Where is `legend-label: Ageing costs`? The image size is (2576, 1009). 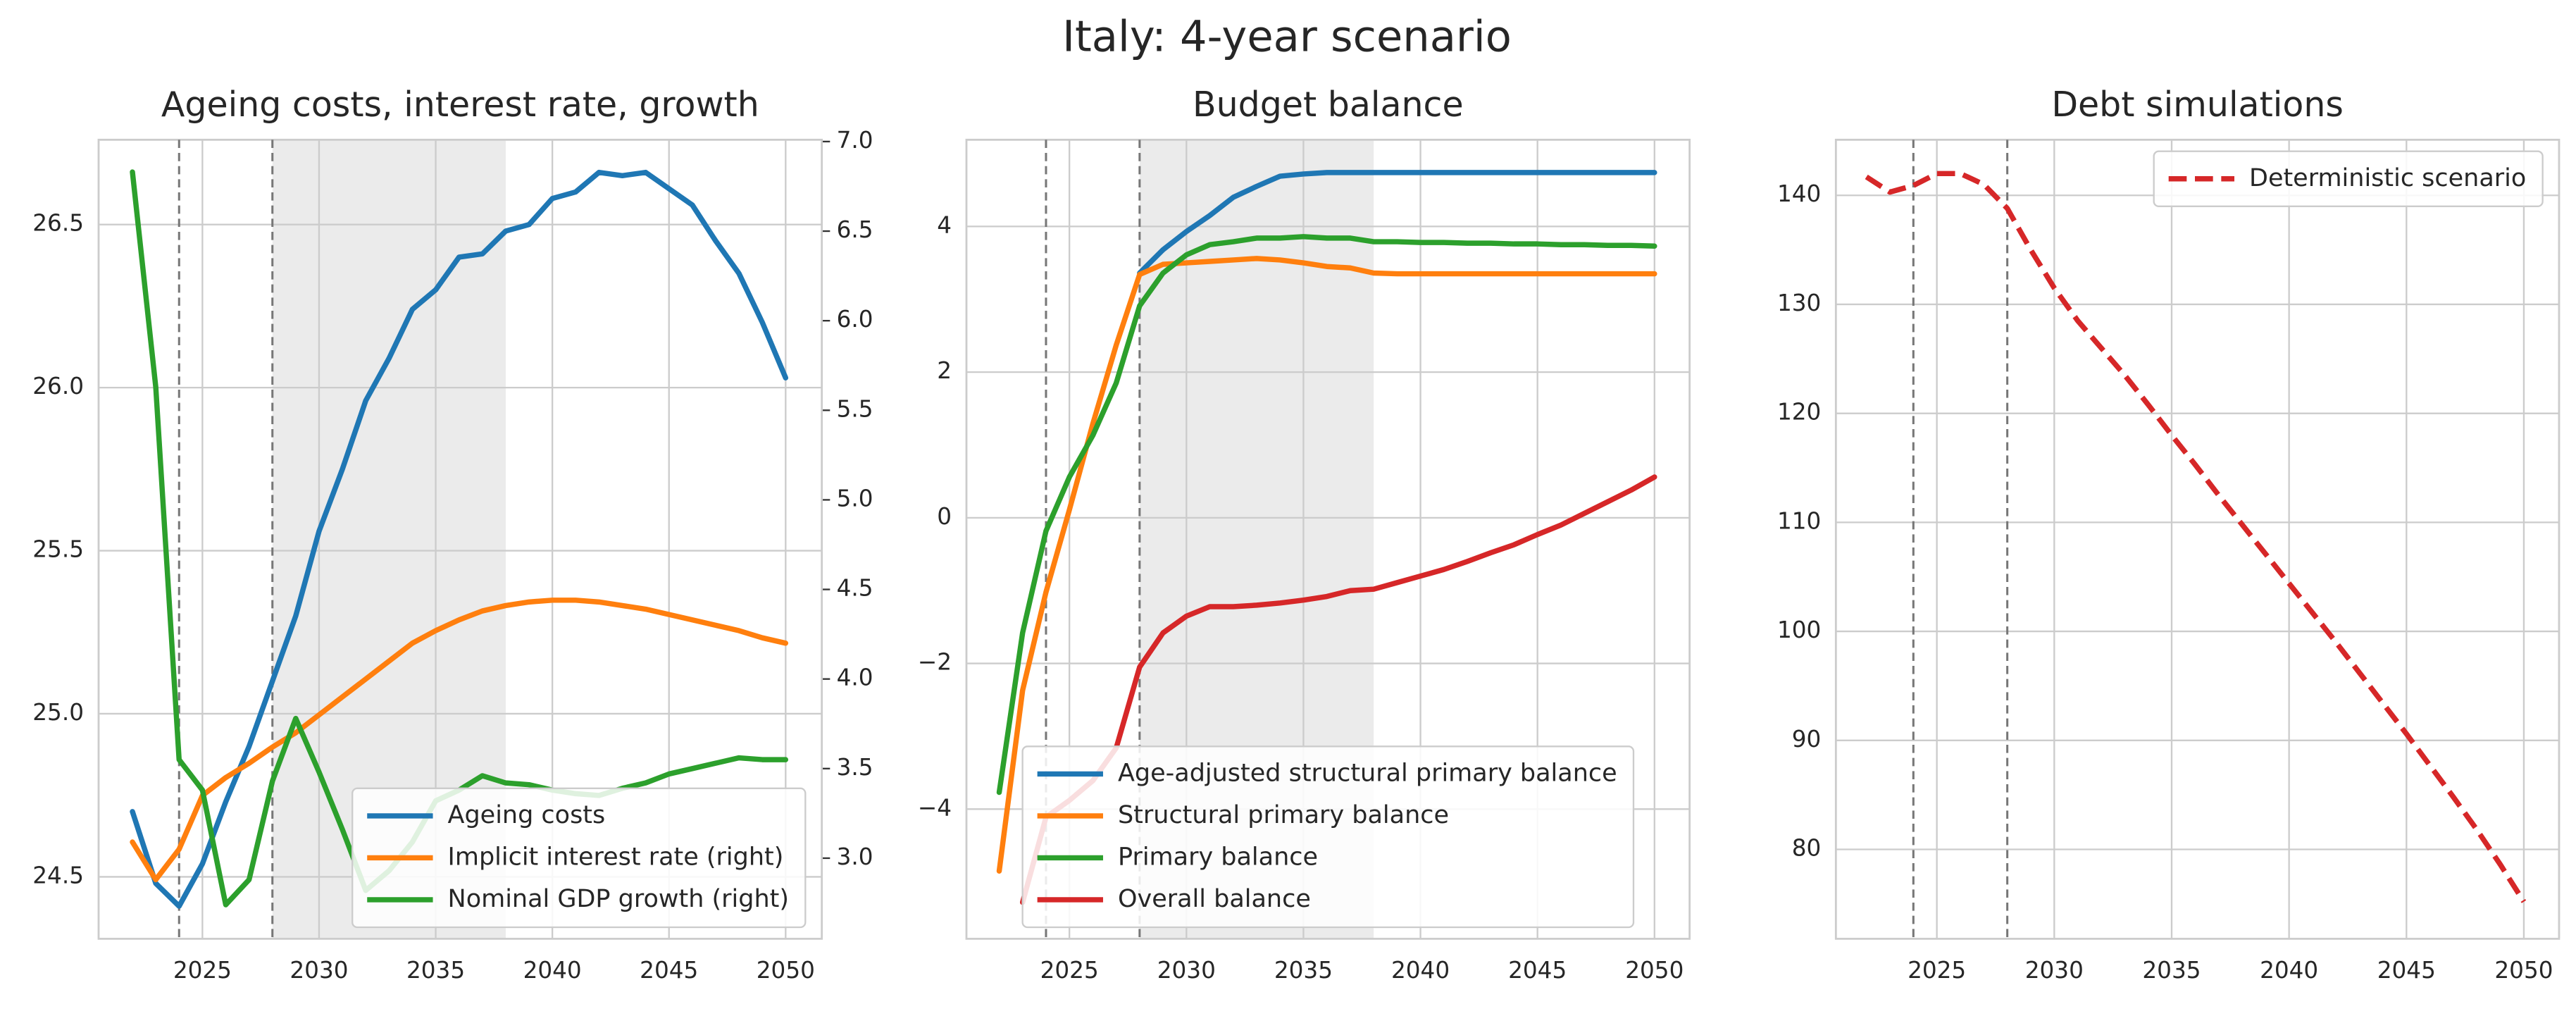
legend-label: Ageing costs is located at coordinates (527, 815).